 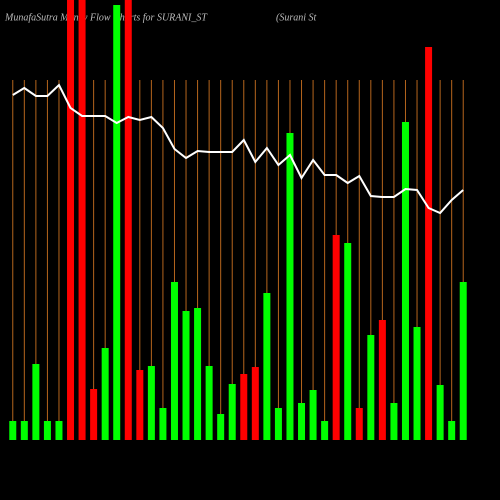 I want to click on chart-subtitle: (Surani St, so click(x=296, y=17).